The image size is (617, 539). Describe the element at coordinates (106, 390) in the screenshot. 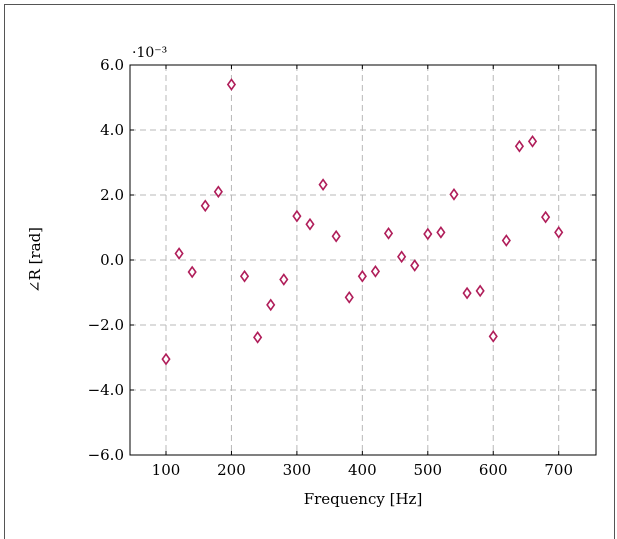

I see `y-tick-label: −4.0` at that location.